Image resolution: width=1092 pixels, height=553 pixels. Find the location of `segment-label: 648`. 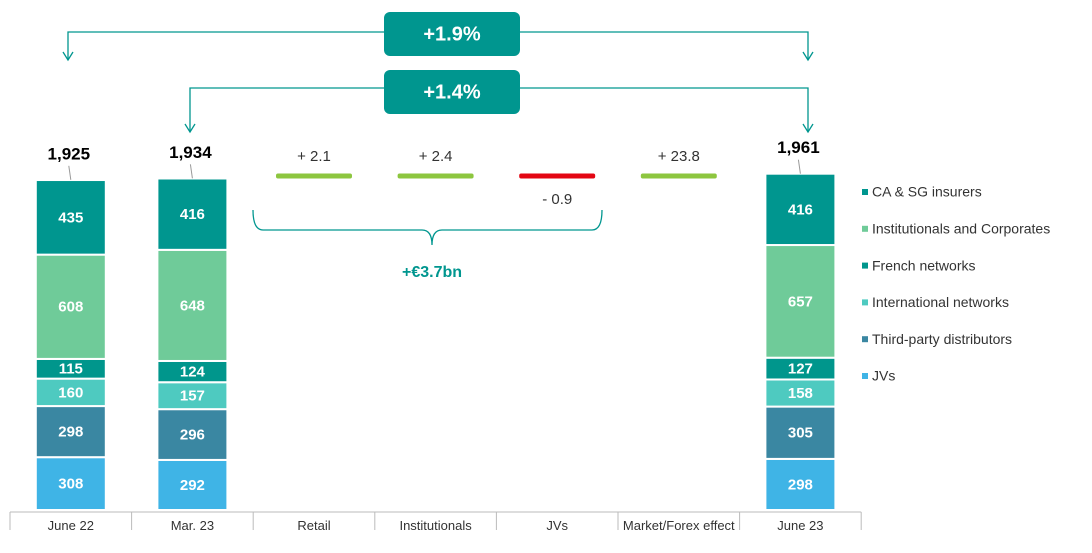

segment-label: 648 is located at coordinates (192, 305).